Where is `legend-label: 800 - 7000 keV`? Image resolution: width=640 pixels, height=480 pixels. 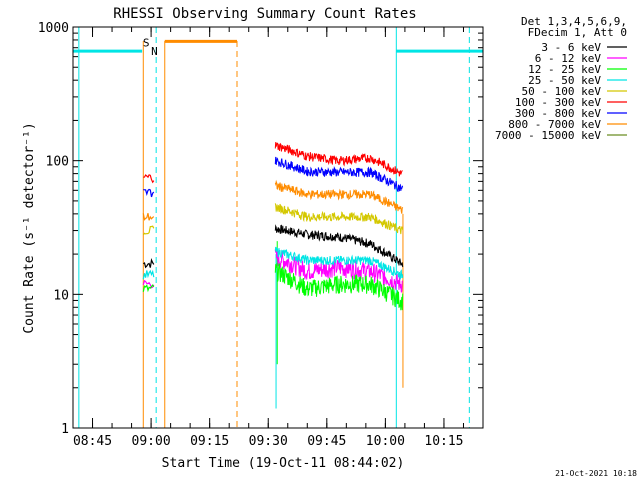 legend-label: 800 - 7000 keV is located at coordinates (554, 124).